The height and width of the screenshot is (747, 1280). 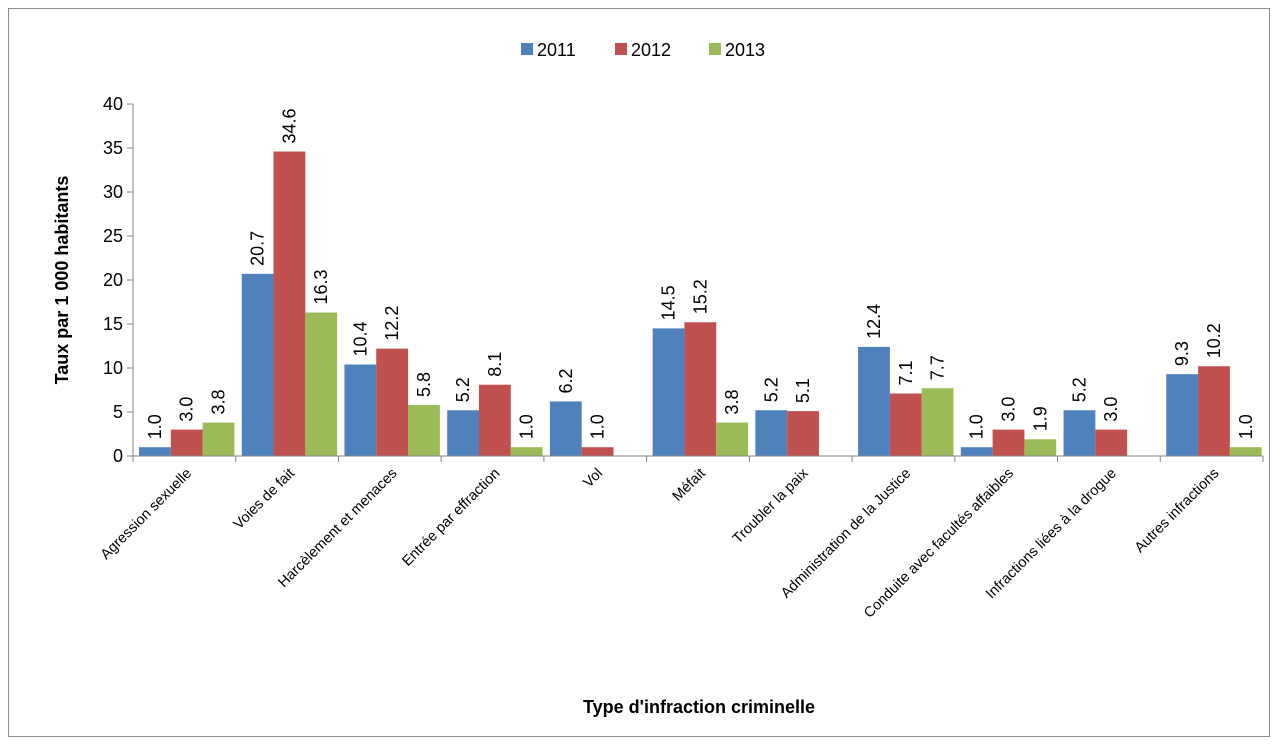 What do you see at coordinates (906, 372) in the screenshot?
I see `data-label: 7.1` at bounding box center [906, 372].